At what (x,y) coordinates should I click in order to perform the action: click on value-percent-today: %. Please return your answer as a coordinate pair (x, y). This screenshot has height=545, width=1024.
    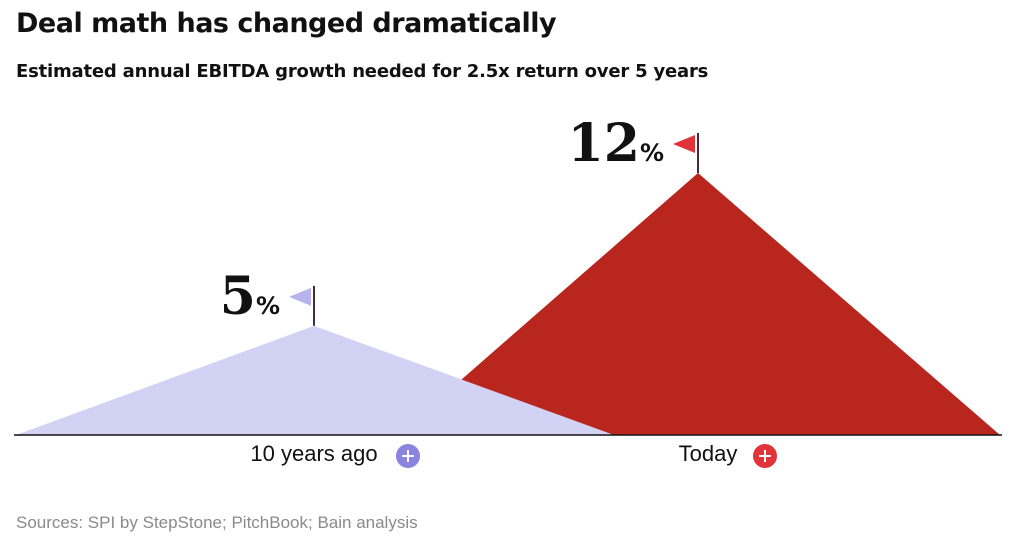
    Looking at the image, I should click on (652, 153).